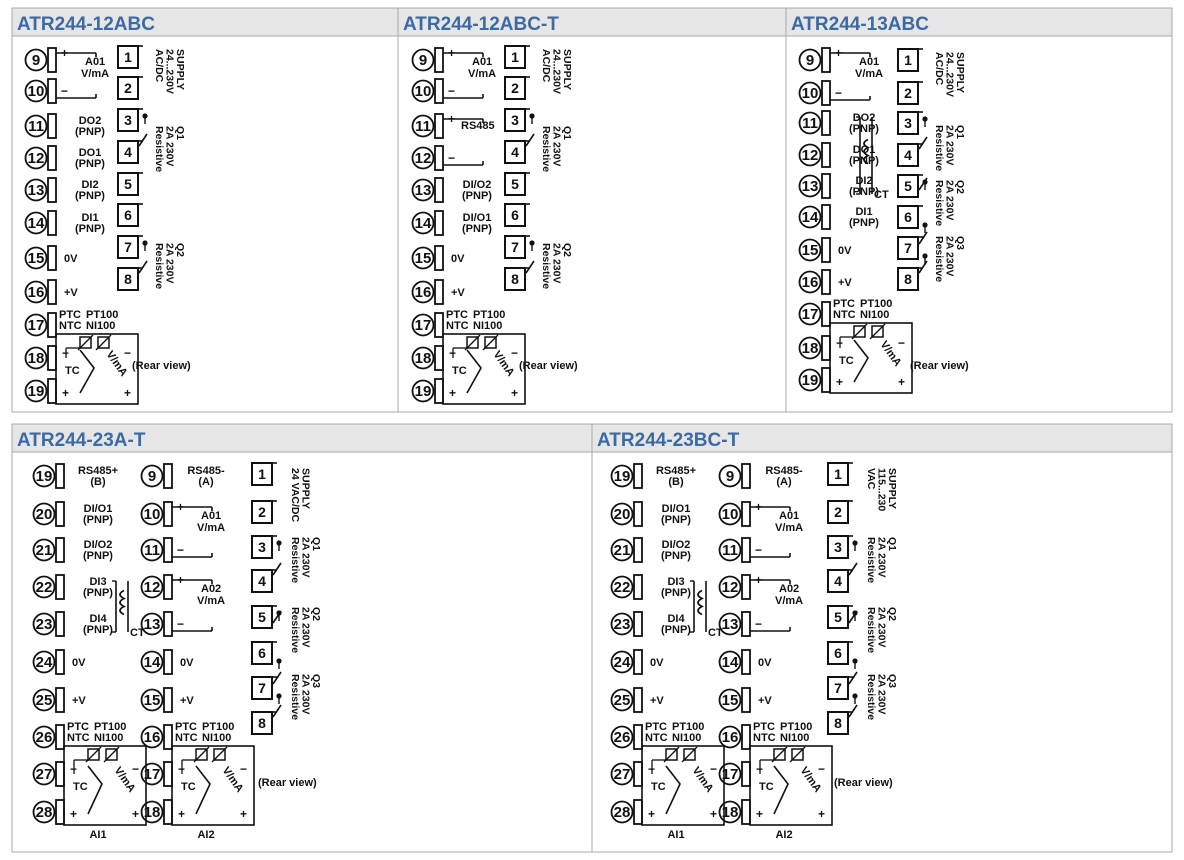 The image size is (1184, 860). I want to click on sensor-frame, so click(213, 785).